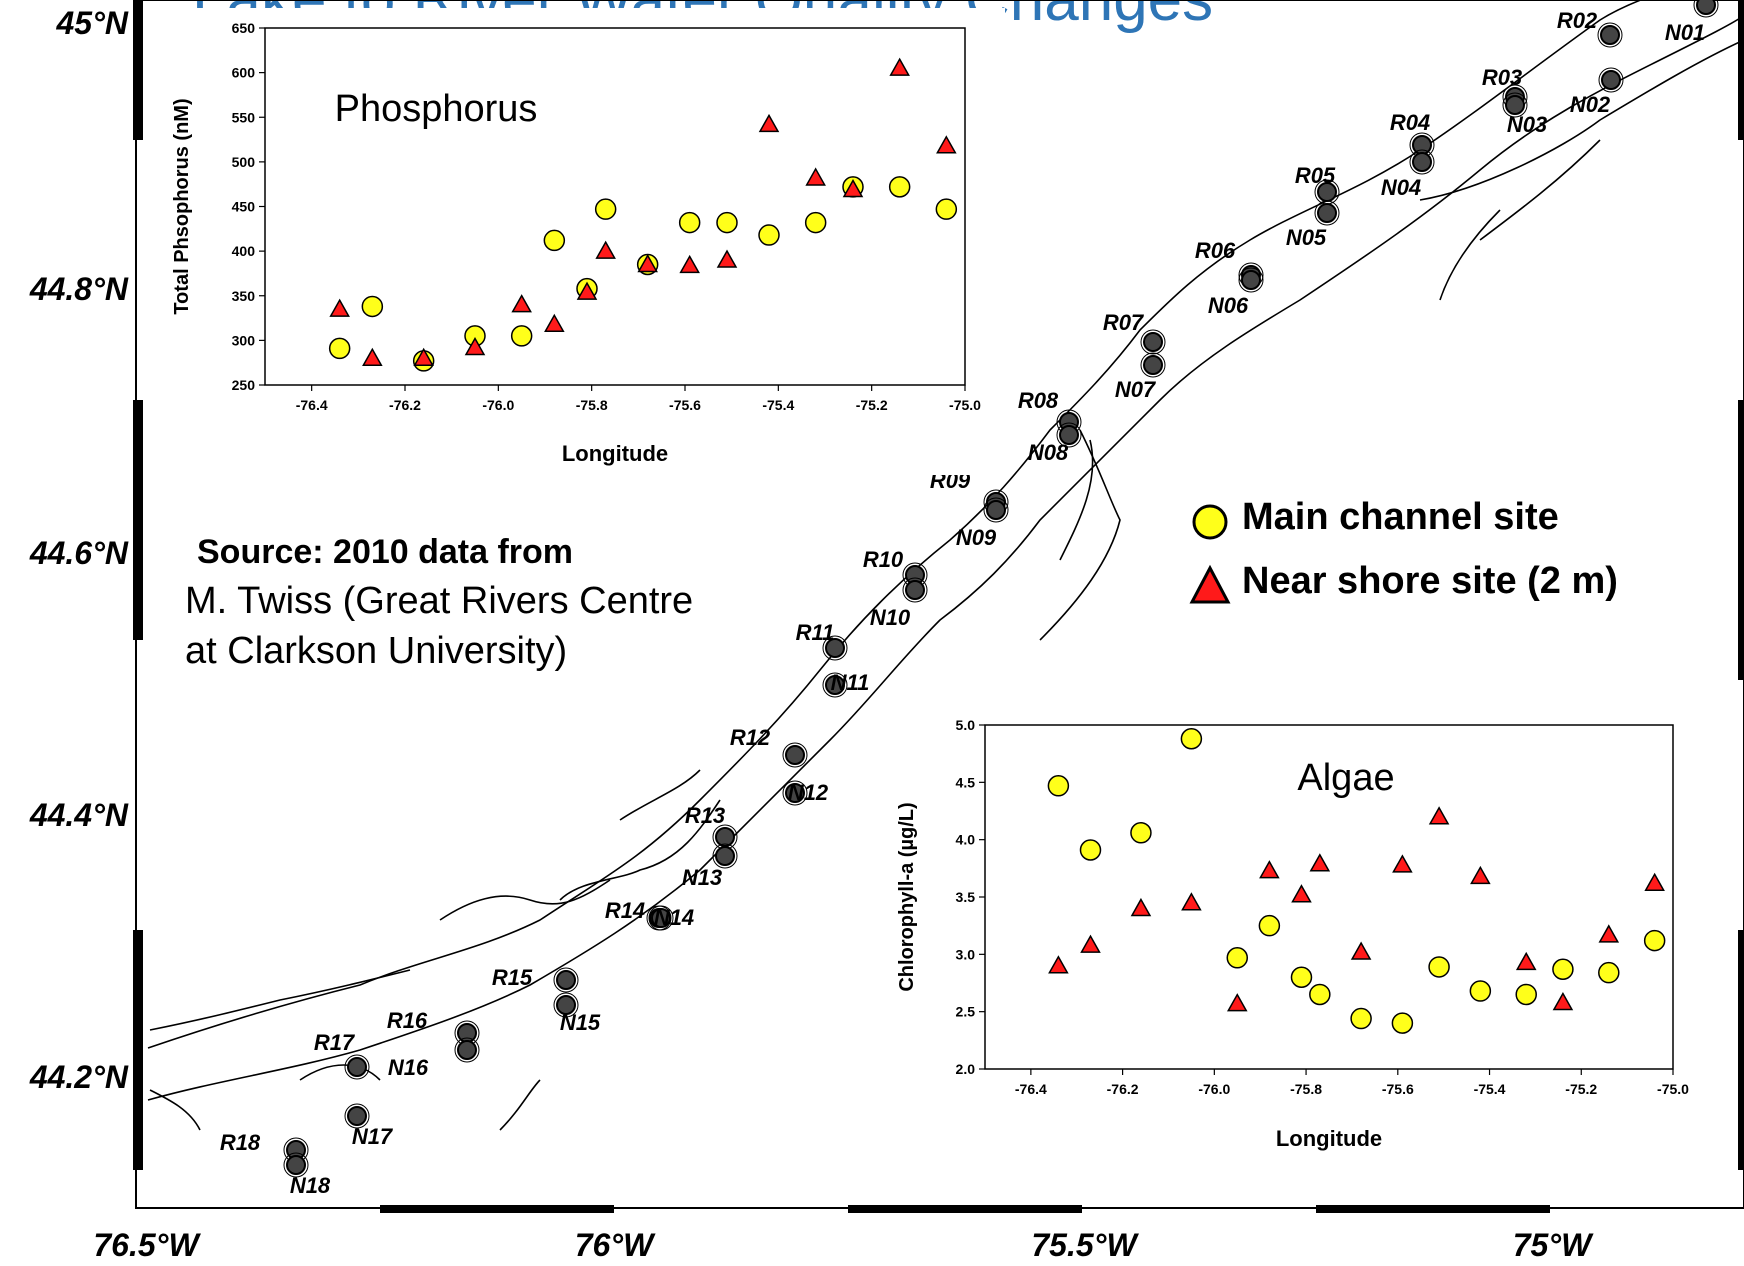 This screenshot has width=1744, height=1266. What do you see at coordinates (615, 1245) in the screenshot?
I see `lon-label: 76°W` at bounding box center [615, 1245].